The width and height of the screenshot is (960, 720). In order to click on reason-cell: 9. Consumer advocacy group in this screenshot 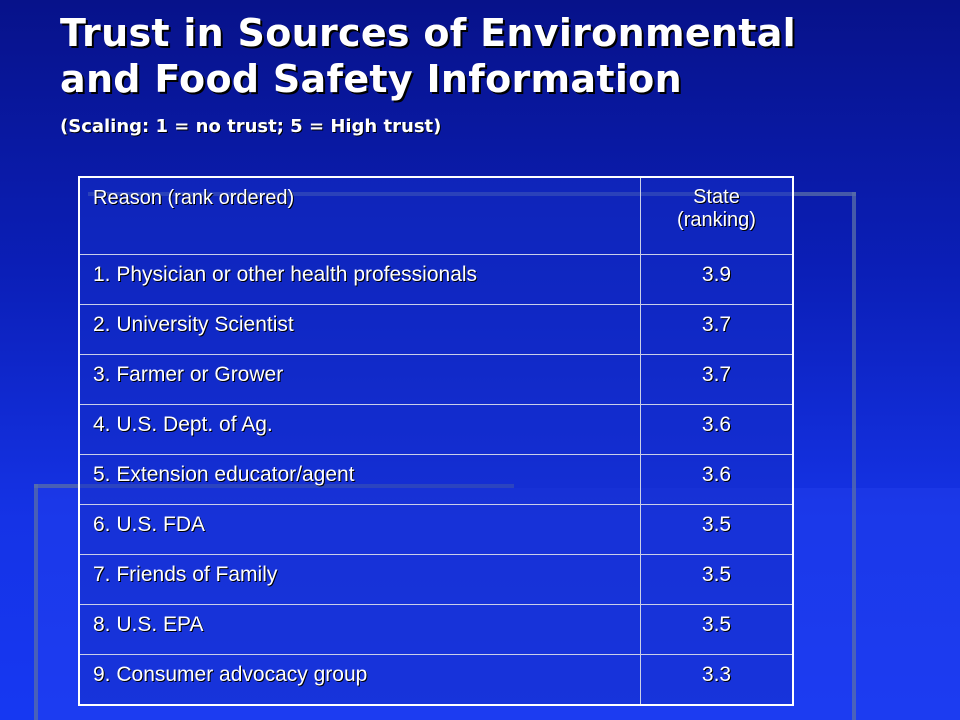, I will do `click(359, 680)`.